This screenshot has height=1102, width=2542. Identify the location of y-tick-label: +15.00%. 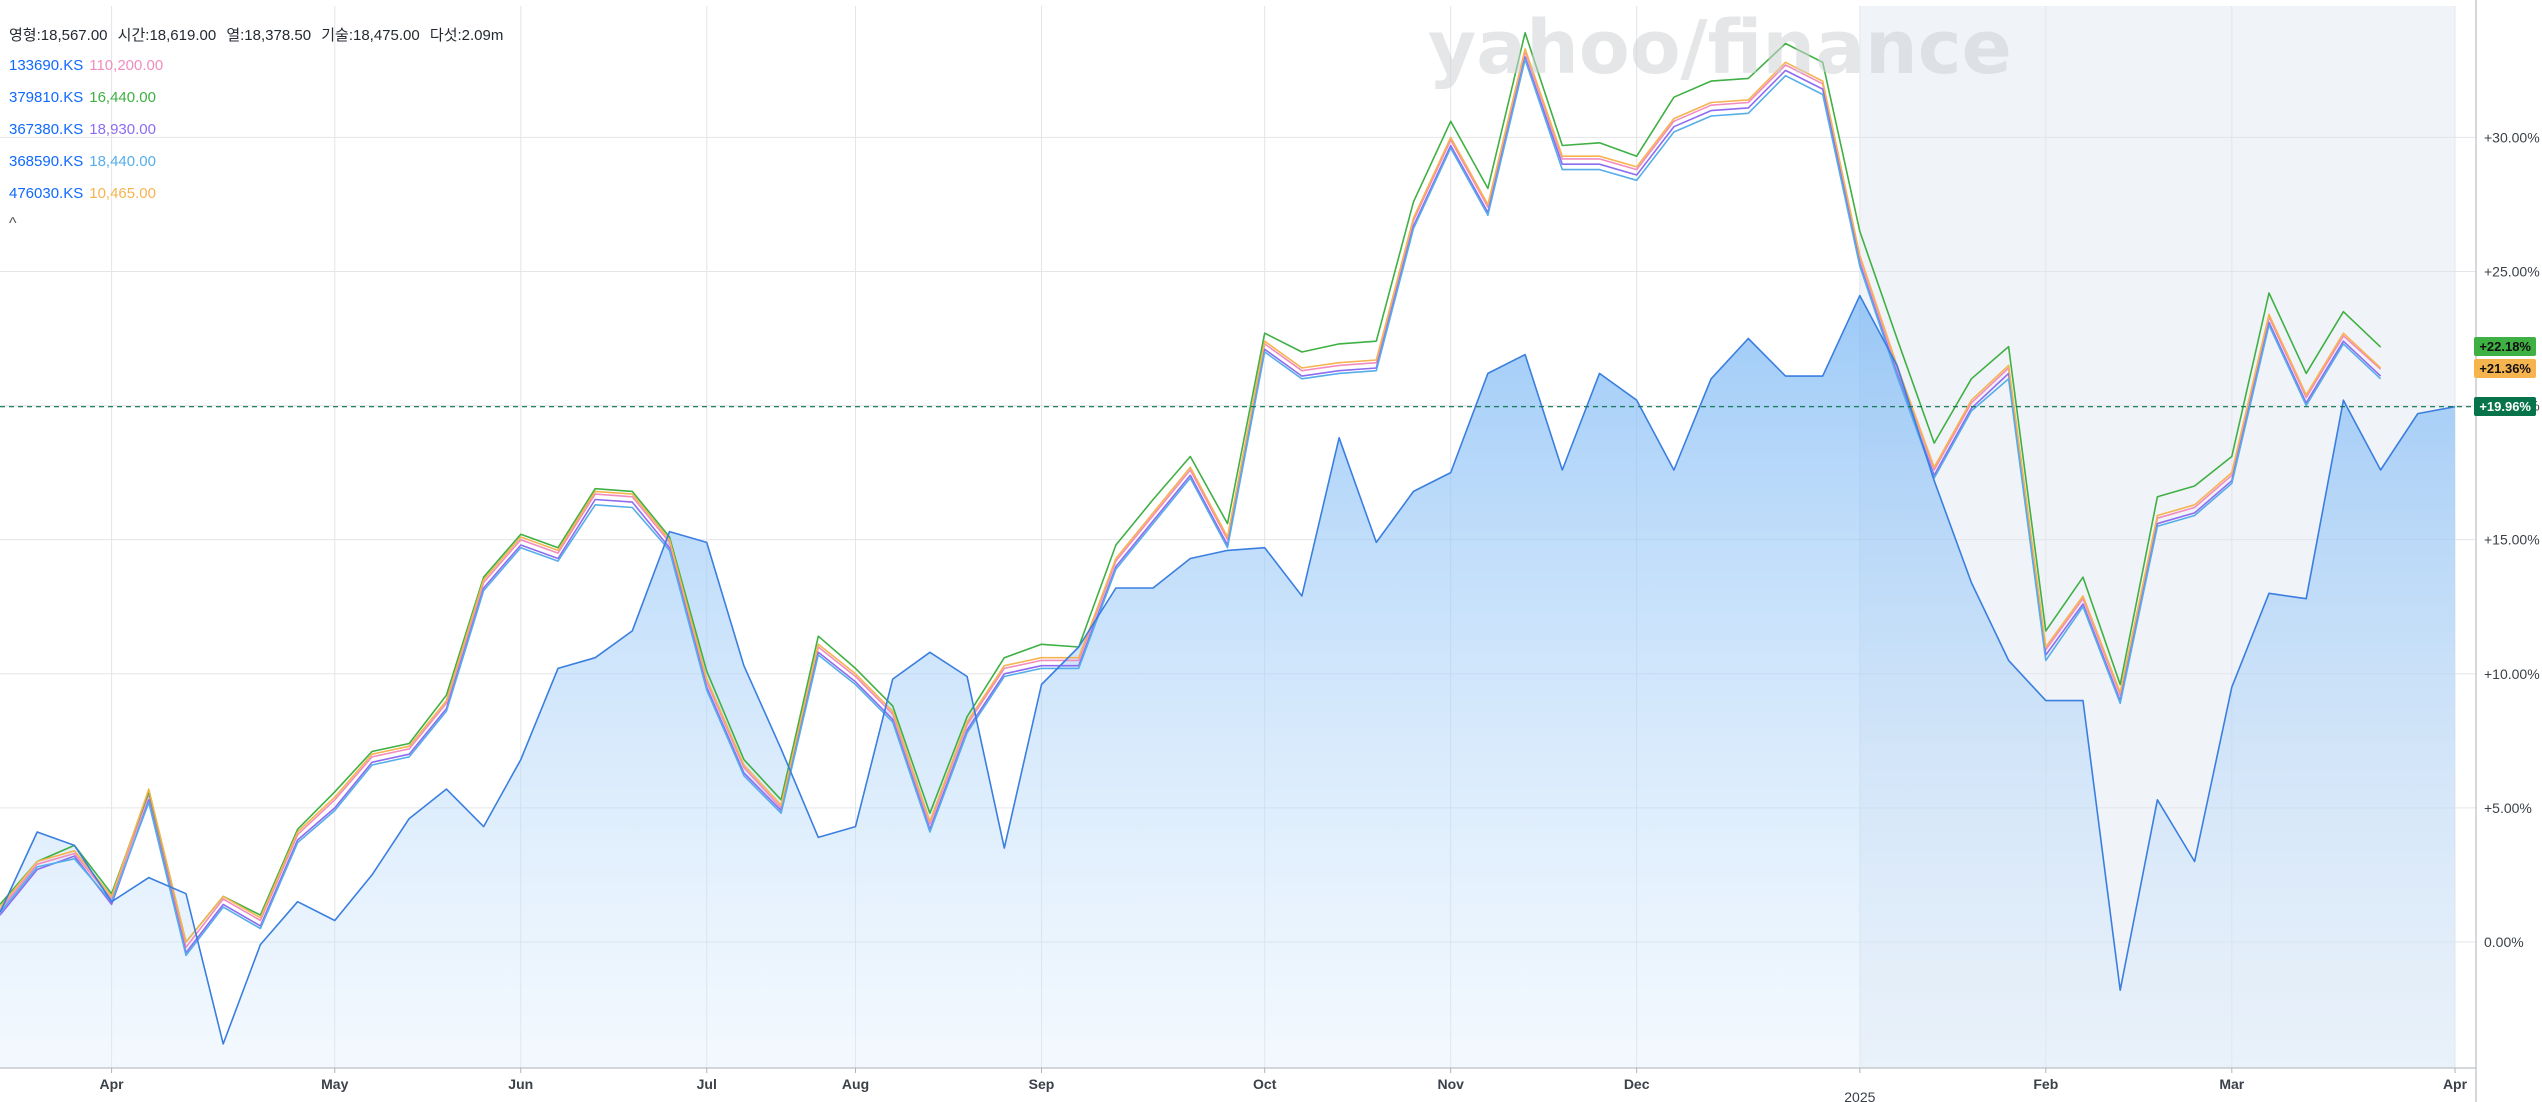
(2512, 540).